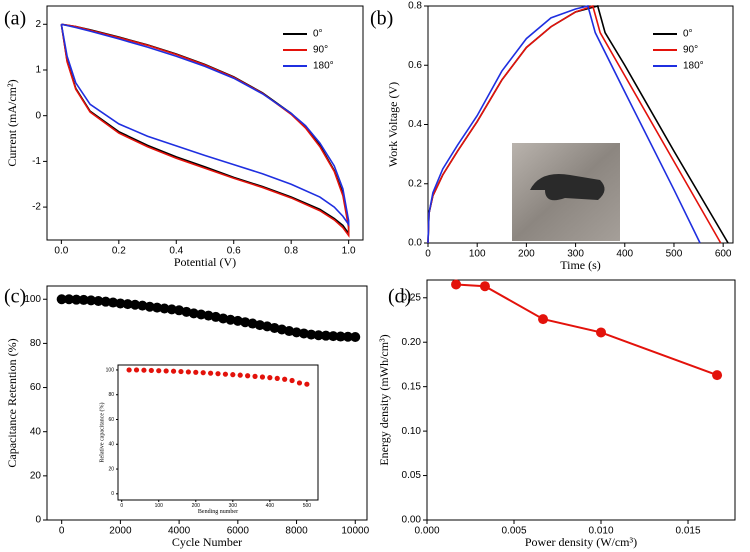 This screenshot has height=552, width=750. What do you see at coordinates (12, 122) in the screenshot?
I see `y-axis-label: Current (mA/cm²)` at bounding box center [12, 122].